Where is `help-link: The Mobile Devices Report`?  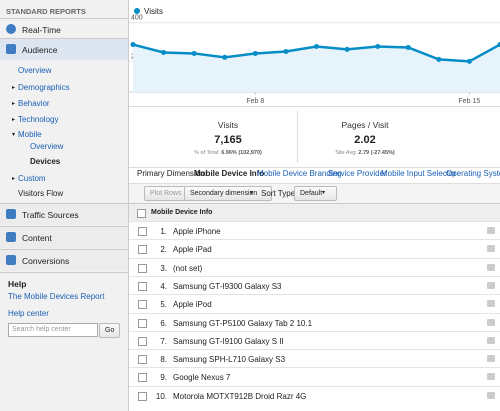 help-link: The Mobile Devices Report is located at coordinates (56, 296).